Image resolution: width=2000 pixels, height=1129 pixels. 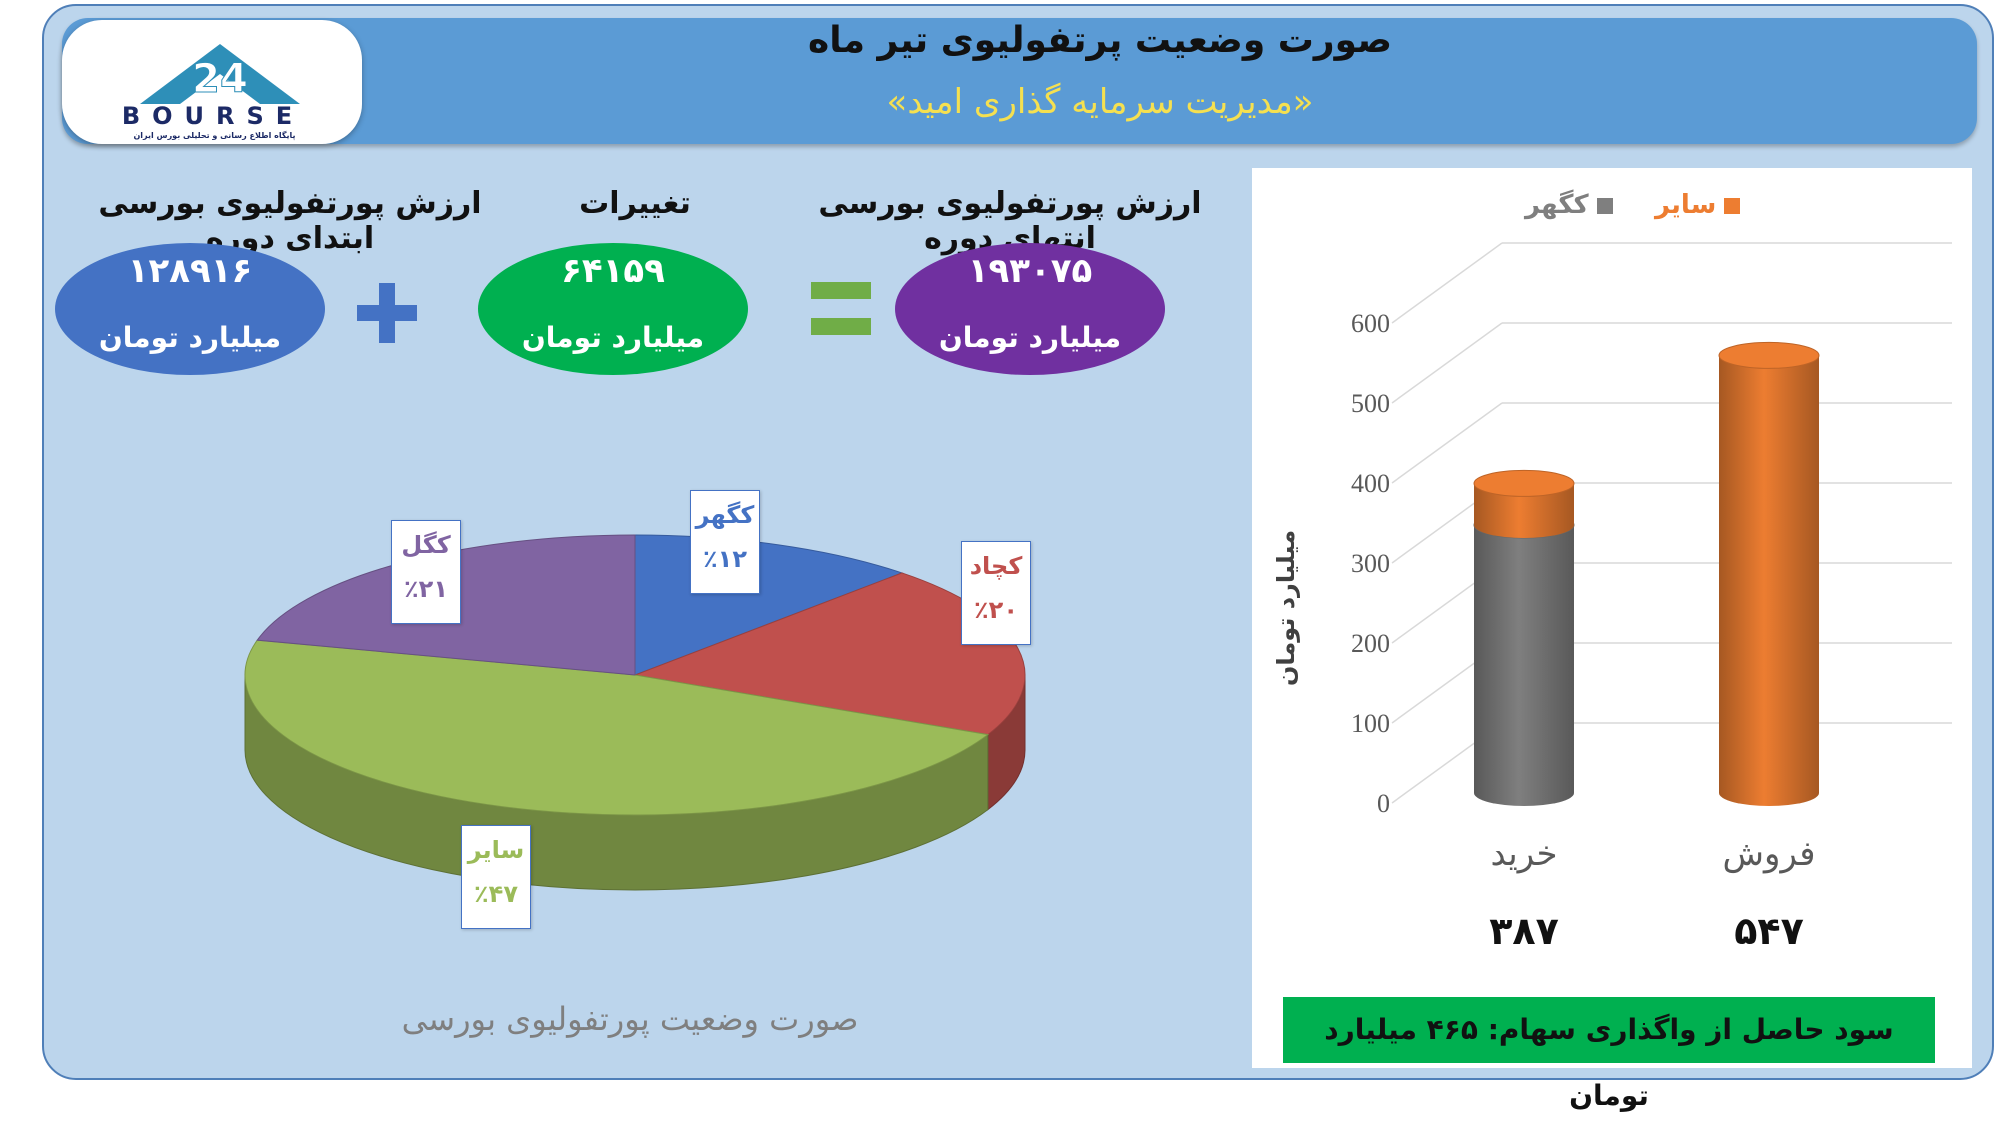 I want to click on portfolio-pie-chart, so click(x=635, y=712).